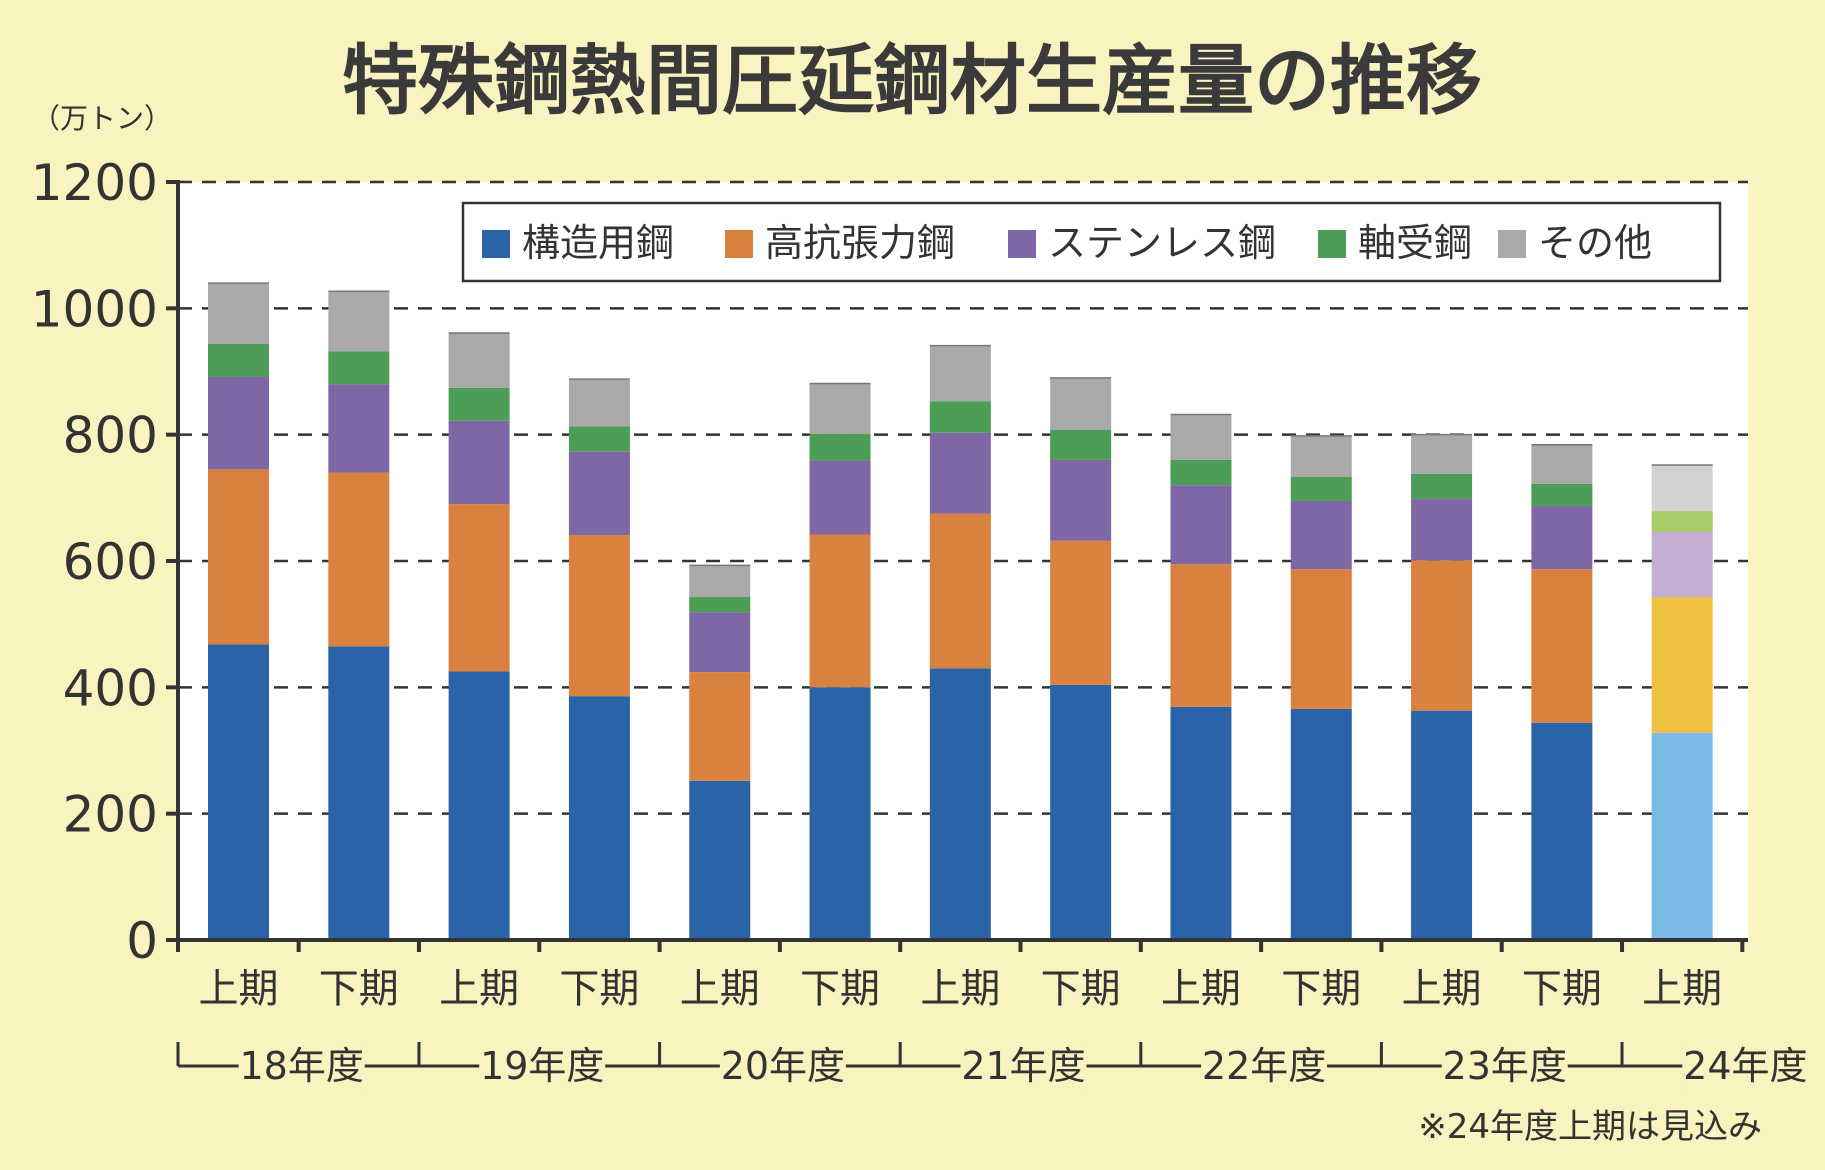 The width and height of the screenshot is (1825, 1170). I want to click on year-group-label: 23年度, so click(1505, 1066).